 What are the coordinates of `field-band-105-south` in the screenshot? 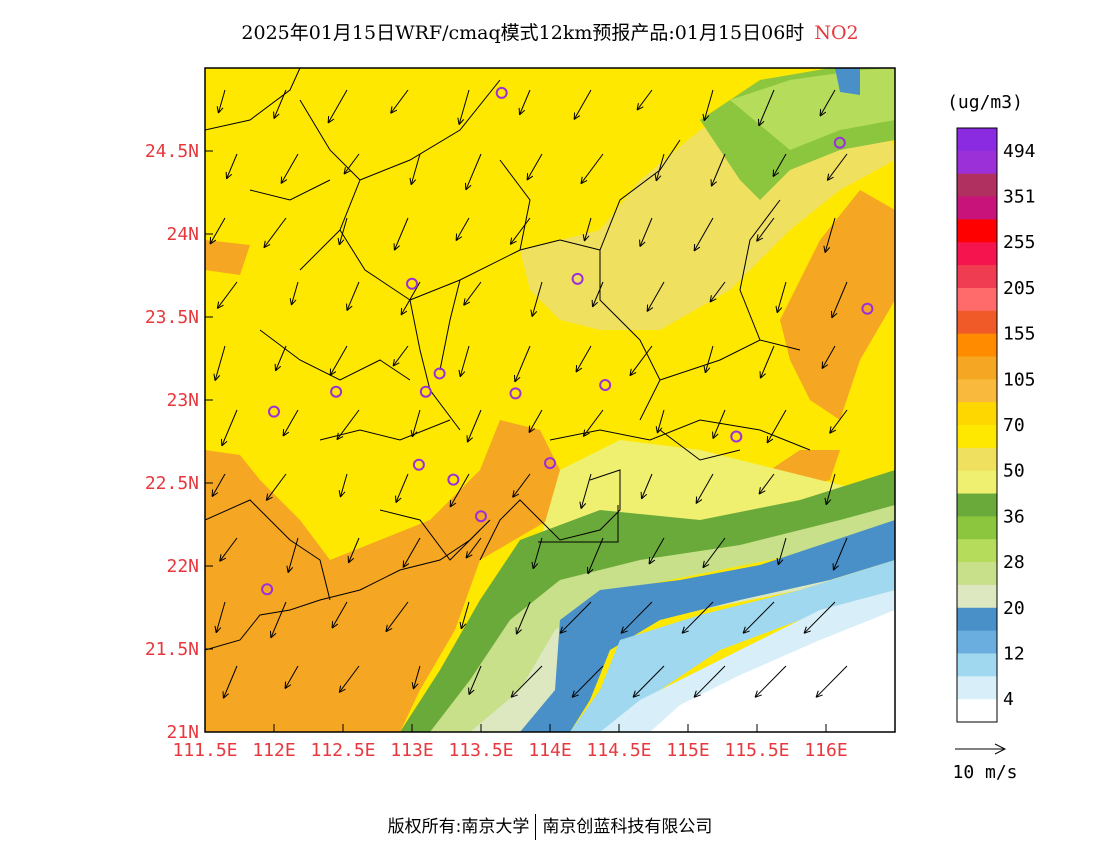 It's located at (402, 576).